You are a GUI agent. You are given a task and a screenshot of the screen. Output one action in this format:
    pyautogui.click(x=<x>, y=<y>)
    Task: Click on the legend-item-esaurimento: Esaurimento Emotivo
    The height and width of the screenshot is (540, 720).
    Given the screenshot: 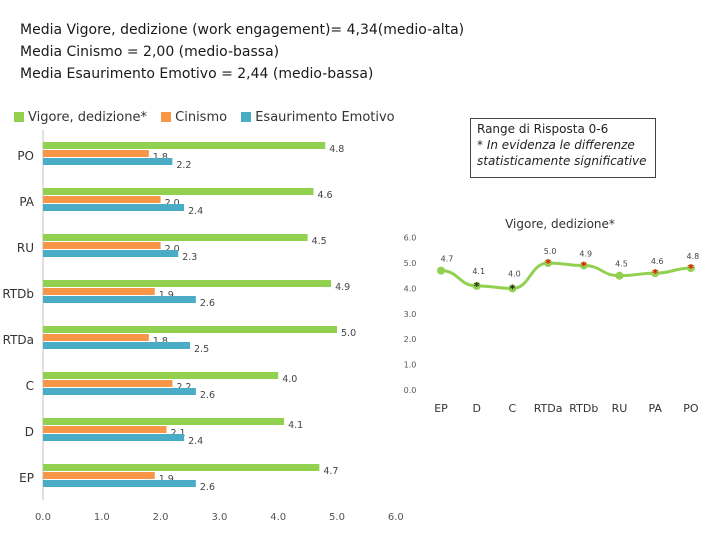 What is the action you would take?
    pyautogui.click(x=318, y=117)
    